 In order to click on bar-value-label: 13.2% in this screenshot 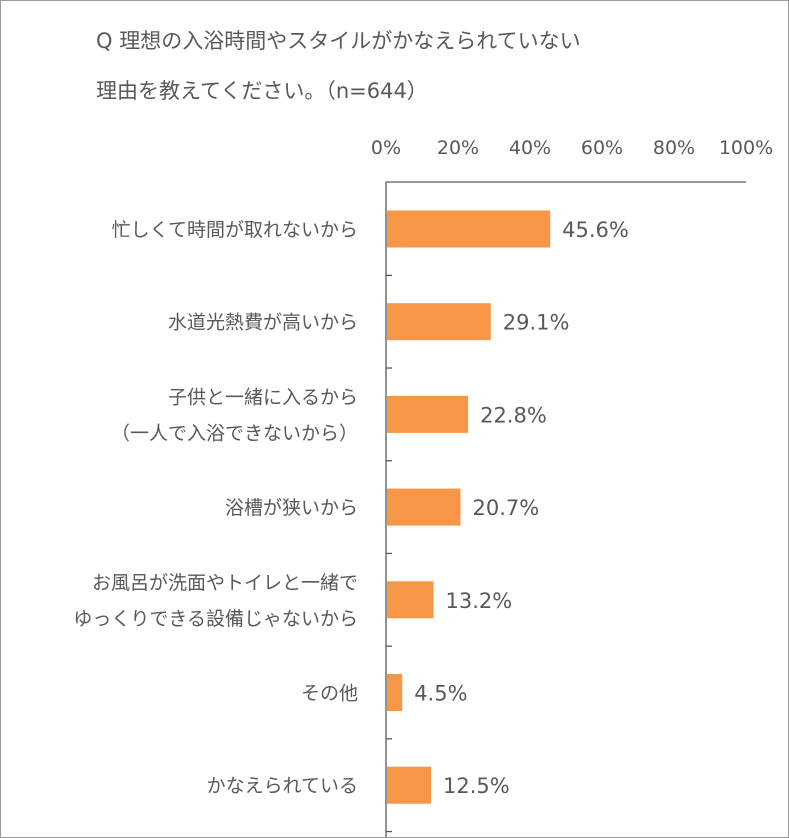, I will do `click(479, 601)`.